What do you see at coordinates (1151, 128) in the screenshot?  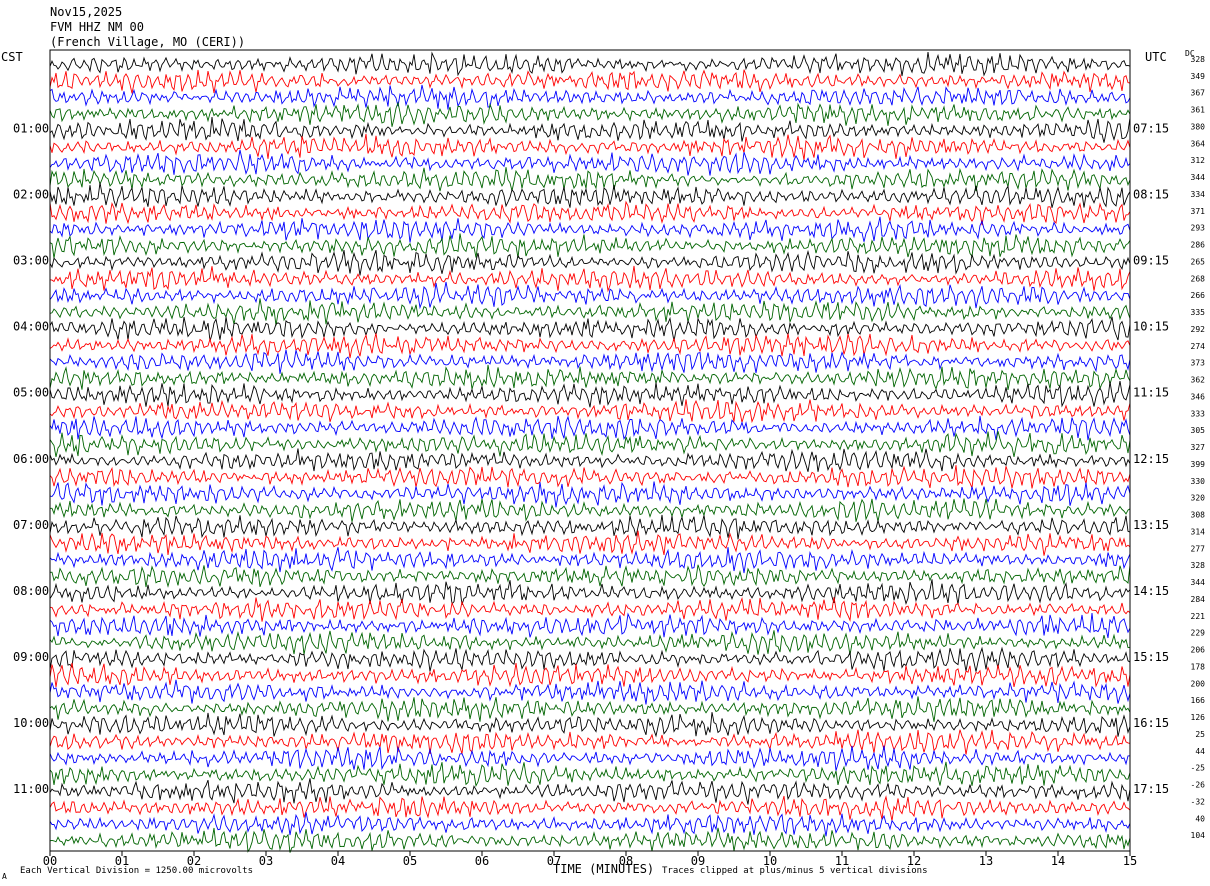 I see `right-hour-label: 07:15` at bounding box center [1151, 128].